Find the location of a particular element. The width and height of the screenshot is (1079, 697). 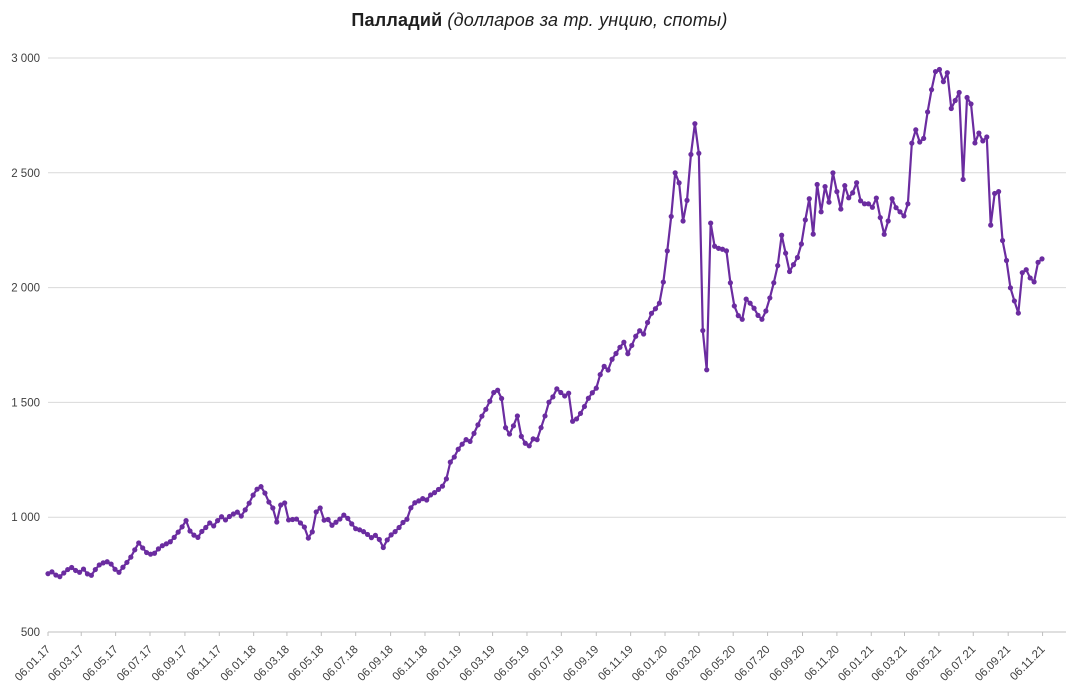

y-axis-label: 2 500 is located at coordinates (25, 174).